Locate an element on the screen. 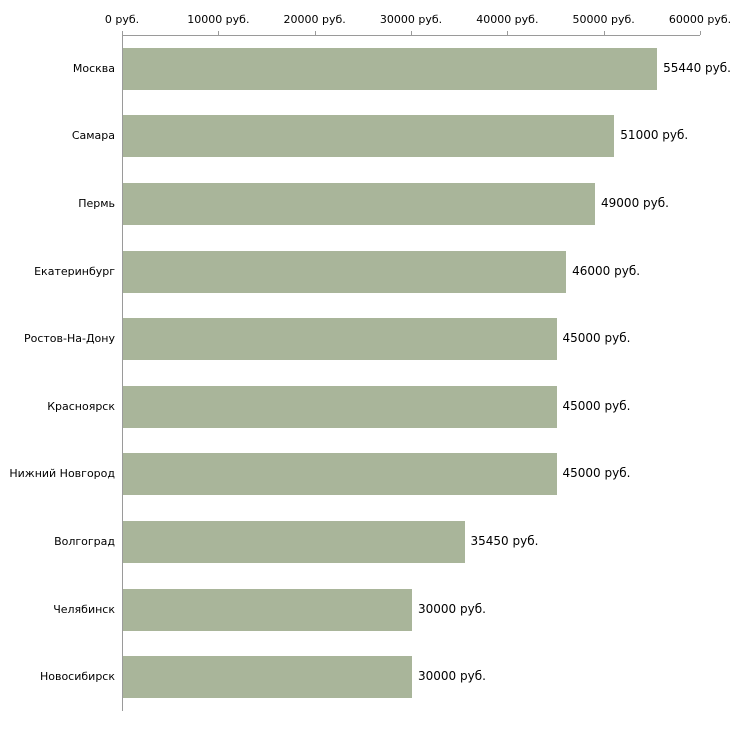 Image resolution: width=730 pixels, height=730 pixels. category-label: Пермь is located at coordinates (96, 203).